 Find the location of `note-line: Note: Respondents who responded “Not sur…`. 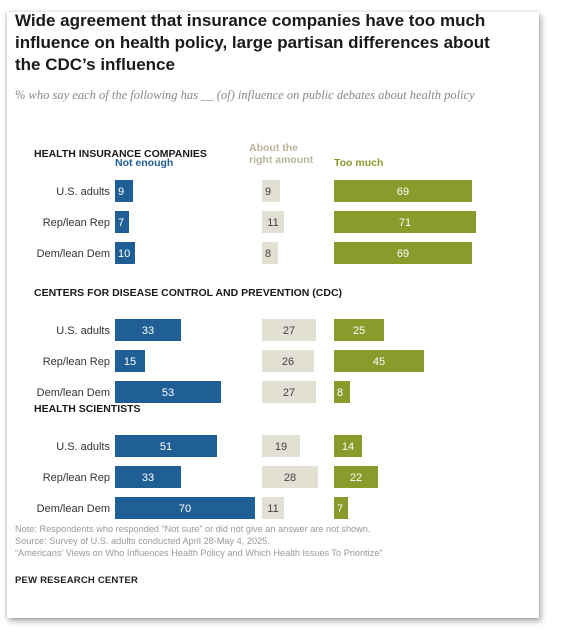

note-line: Note: Respondents who responded “Not sur… is located at coordinates (193, 529).